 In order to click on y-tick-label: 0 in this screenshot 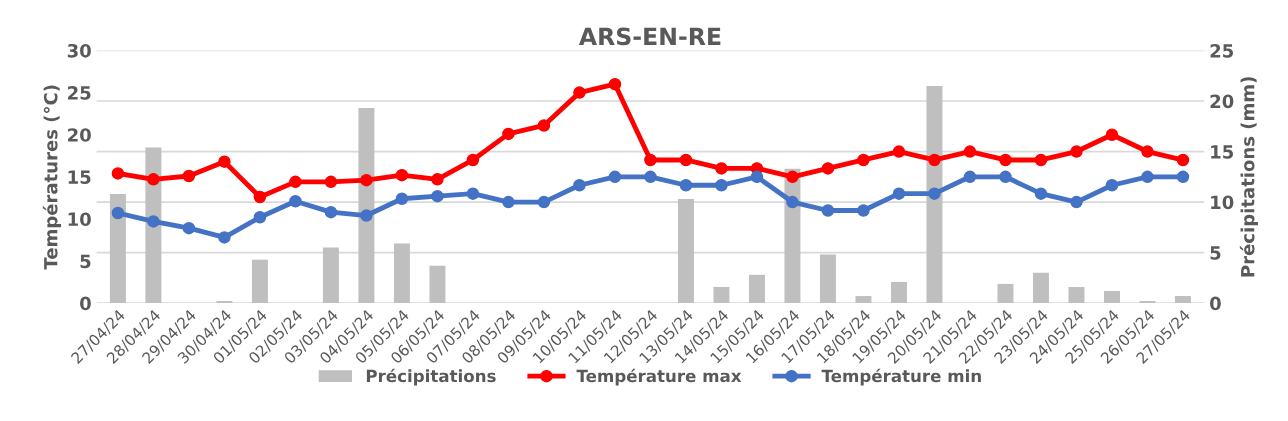, I will do `click(85, 303)`.